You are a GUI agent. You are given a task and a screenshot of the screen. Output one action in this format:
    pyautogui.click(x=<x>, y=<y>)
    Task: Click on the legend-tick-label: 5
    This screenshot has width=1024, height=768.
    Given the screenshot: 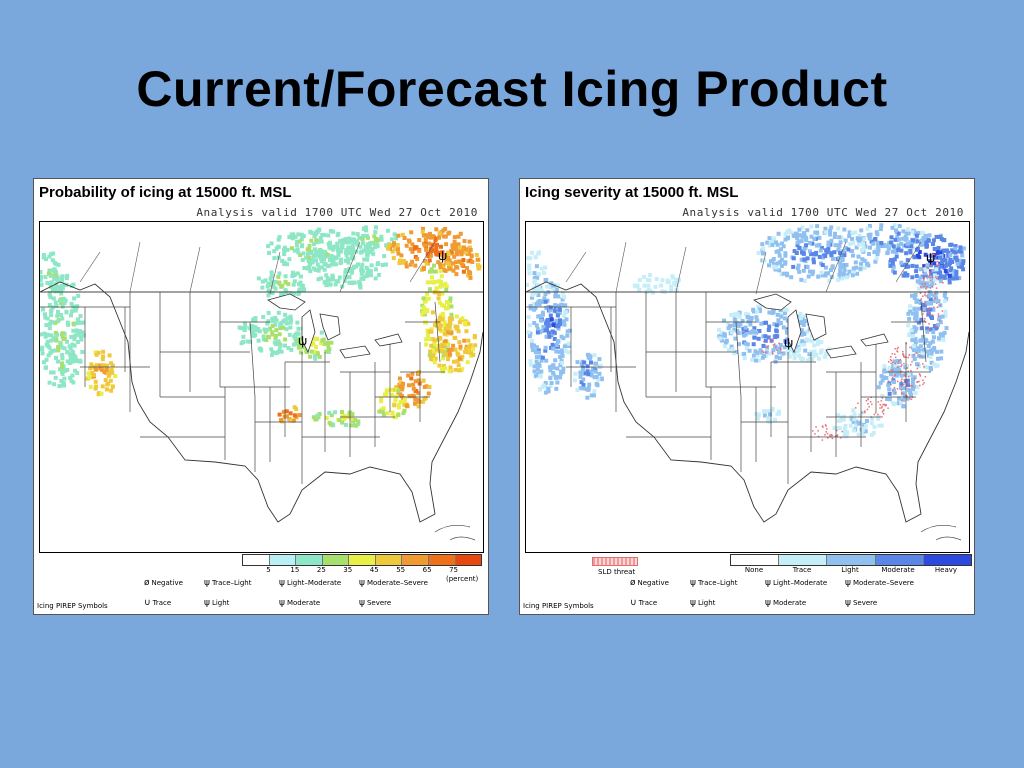 What is the action you would take?
    pyautogui.click(x=268, y=570)
    